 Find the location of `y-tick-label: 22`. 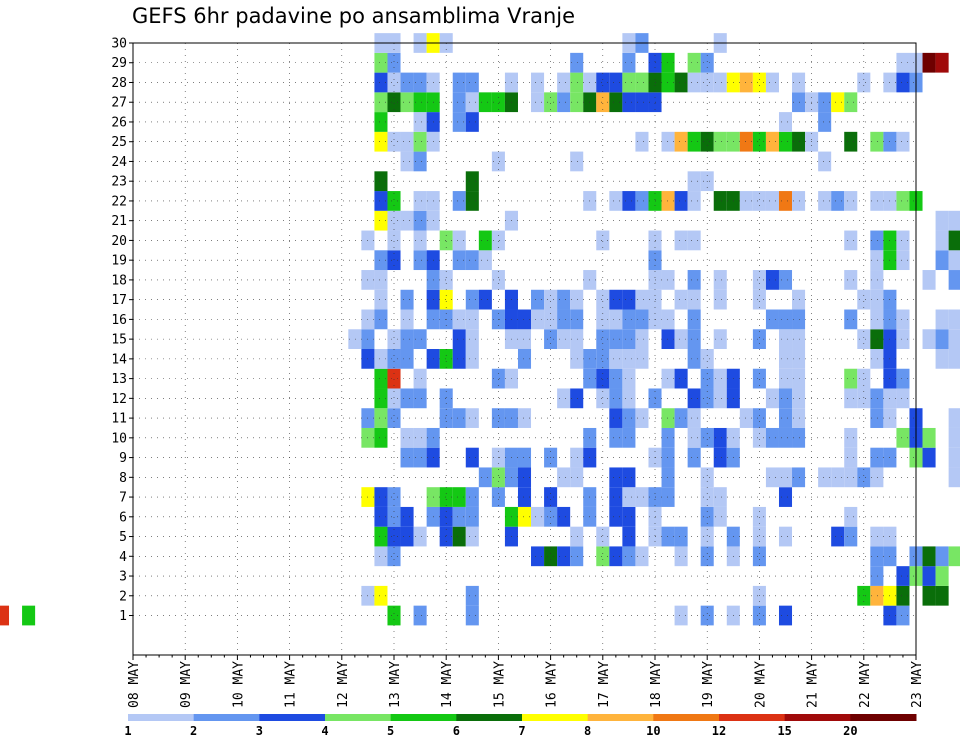

y-tick-label: 22 is located at coordinates (119, 201).